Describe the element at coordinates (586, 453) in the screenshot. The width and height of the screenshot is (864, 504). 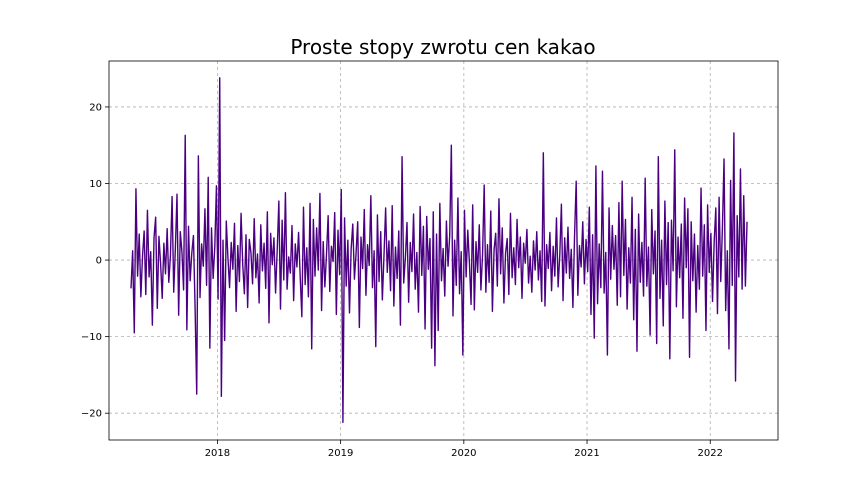
I see `x-tick-label: 2021` at that location.